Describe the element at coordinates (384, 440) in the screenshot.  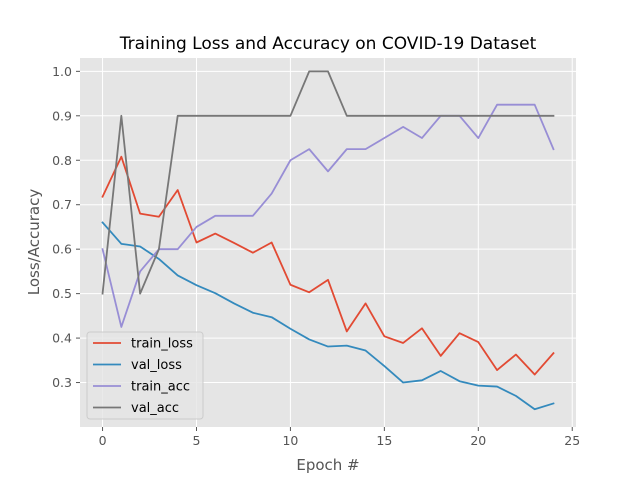
I see `x-tick-label: 15` at that location.